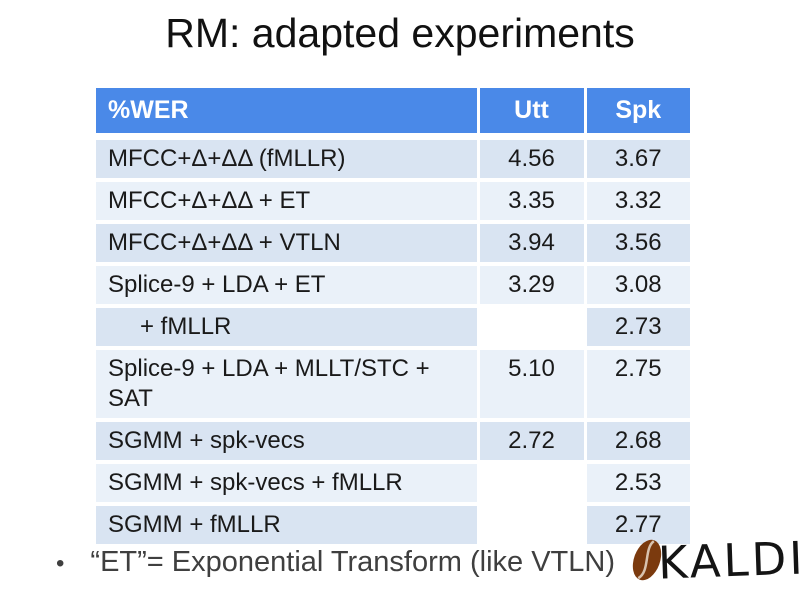 The width and height of the screenshot is (800, 599). I want to click on table-row: MFCC+Δ+ΔΔ + ET 3.35 3.32, so click(393, 201).